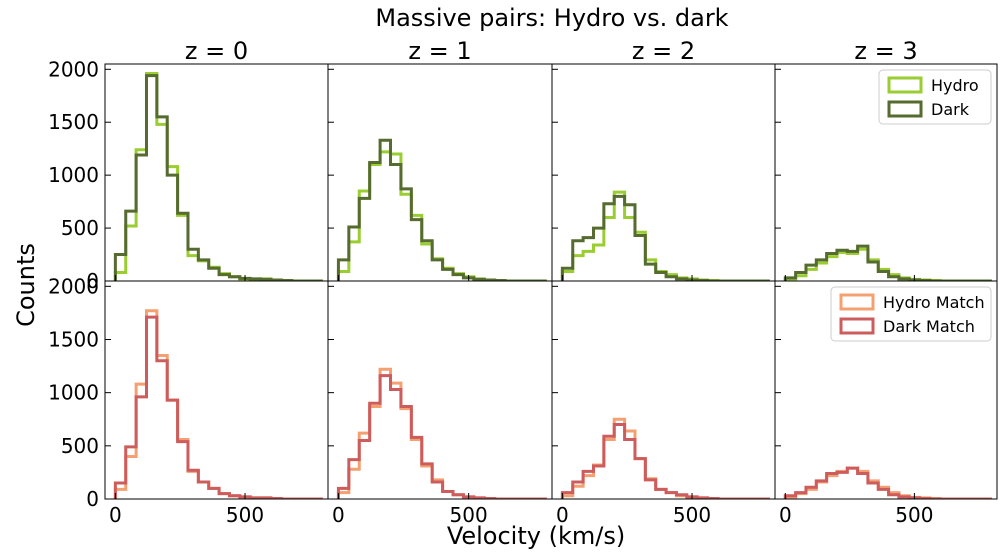  I want to click on histogram-hydro-match, so click(665, 458).